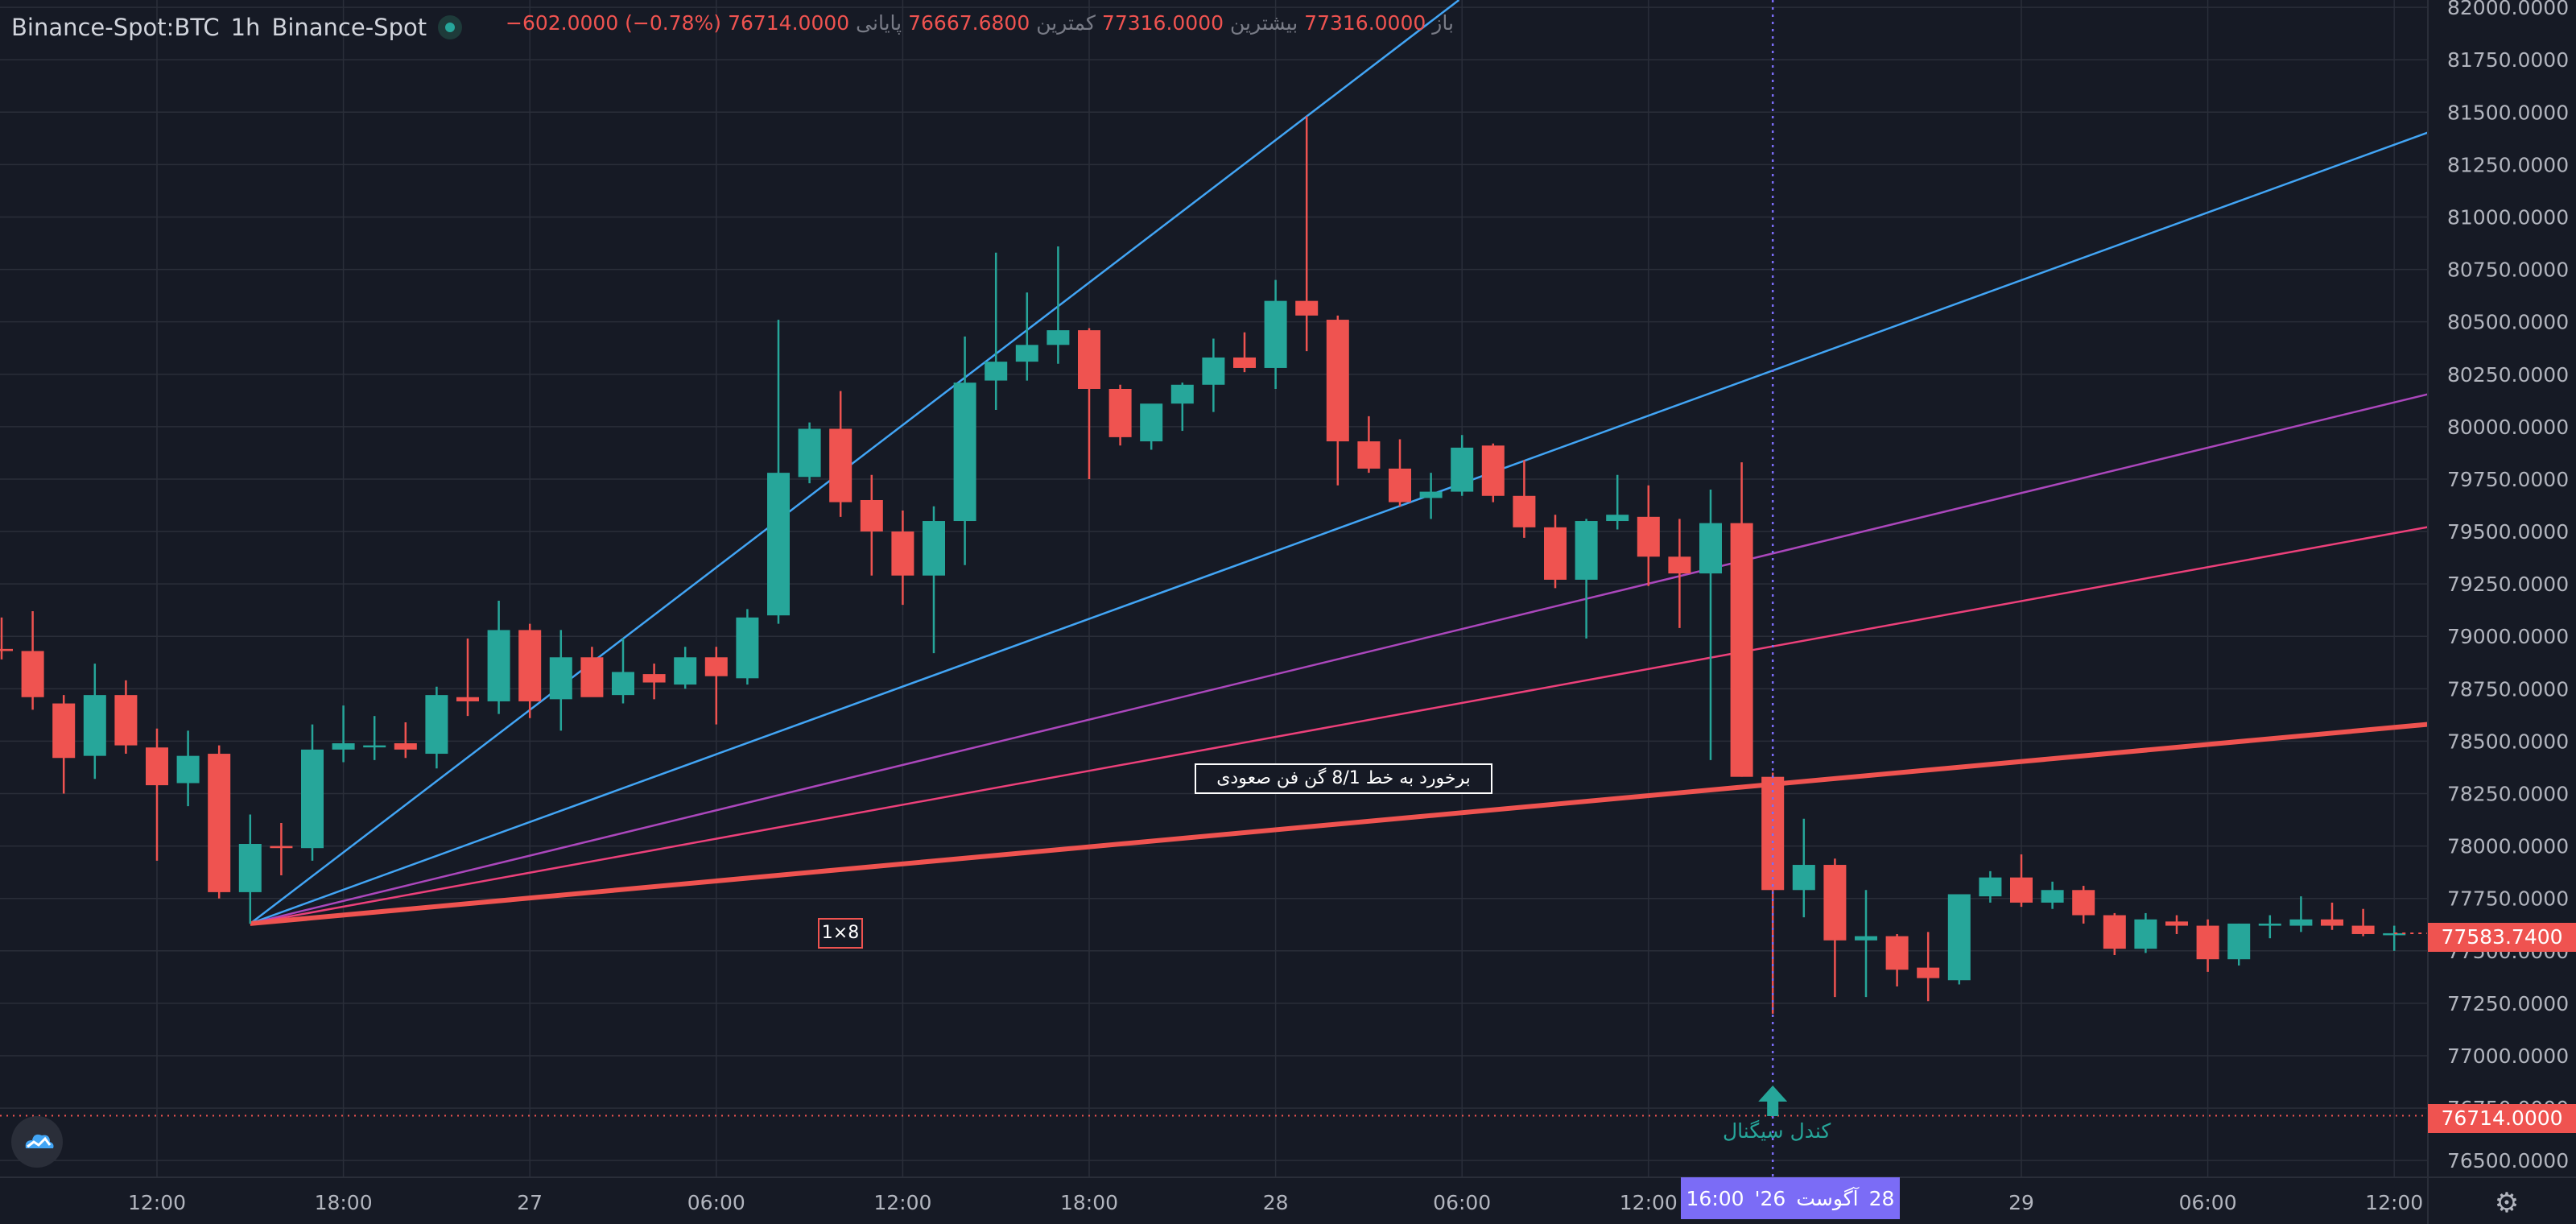  I want to click on symbol-label: Binance-Spot:BTC, so click(116, 27).